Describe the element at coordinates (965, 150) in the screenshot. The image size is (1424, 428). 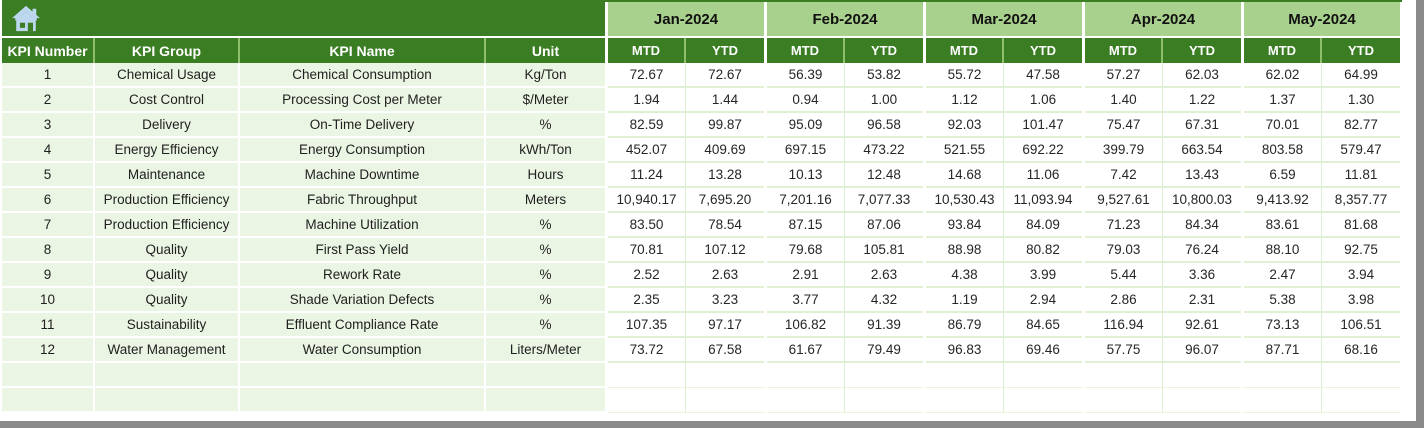
I see `cell-value: 521.55` at that location.